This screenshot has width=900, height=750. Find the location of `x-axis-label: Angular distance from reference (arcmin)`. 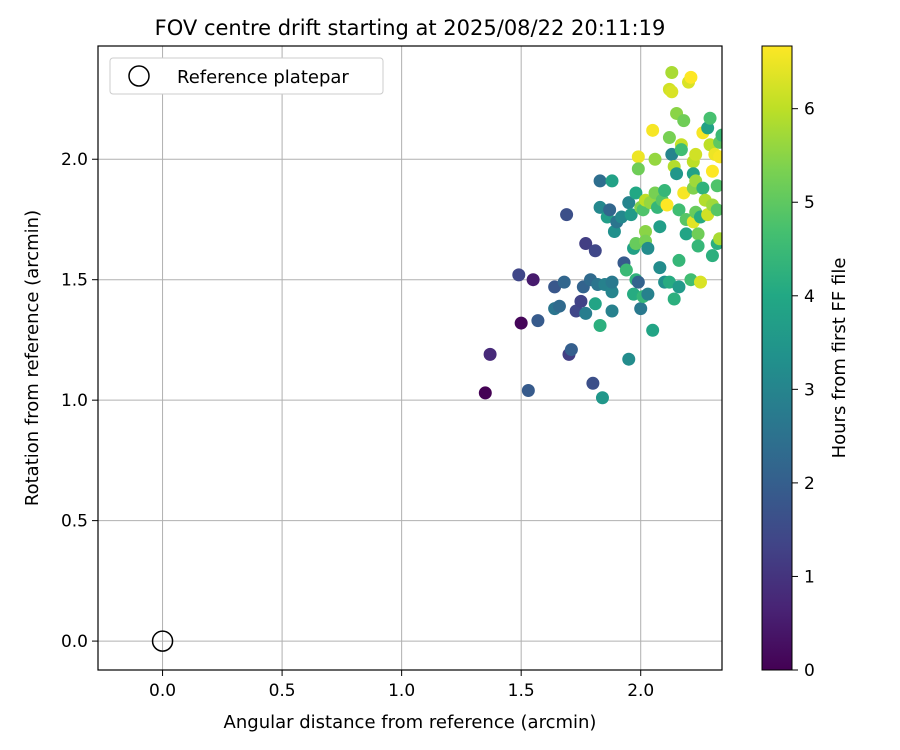

x-axis-label: Angular distance from reference (arcmin) is located at coordinates (410, 722).